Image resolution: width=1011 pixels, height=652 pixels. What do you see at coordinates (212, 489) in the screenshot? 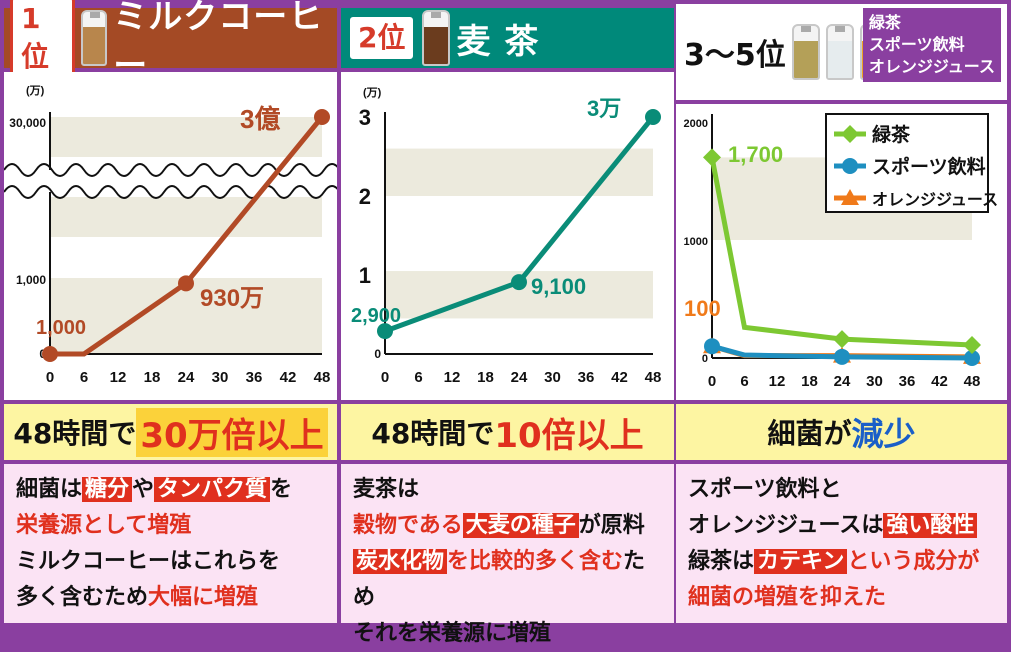
I see `desc-tag: タンパク質` at bounding box center [212, 489].